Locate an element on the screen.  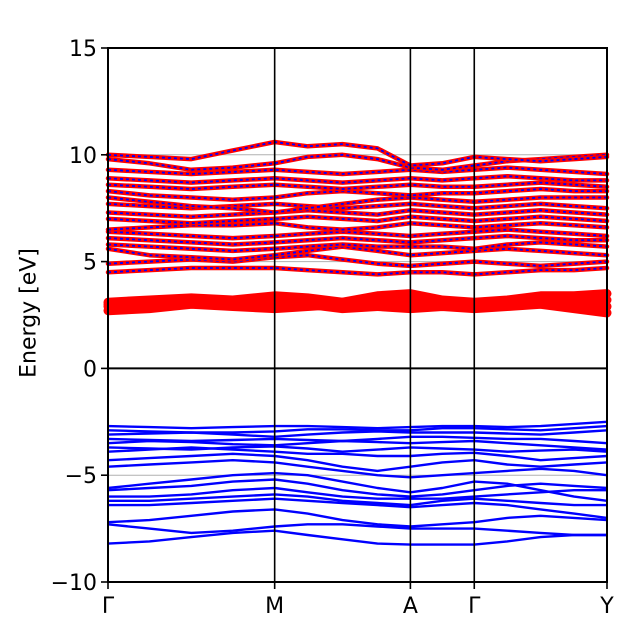
y-tick-label-4: −5 is located at coordinates (81, 476).